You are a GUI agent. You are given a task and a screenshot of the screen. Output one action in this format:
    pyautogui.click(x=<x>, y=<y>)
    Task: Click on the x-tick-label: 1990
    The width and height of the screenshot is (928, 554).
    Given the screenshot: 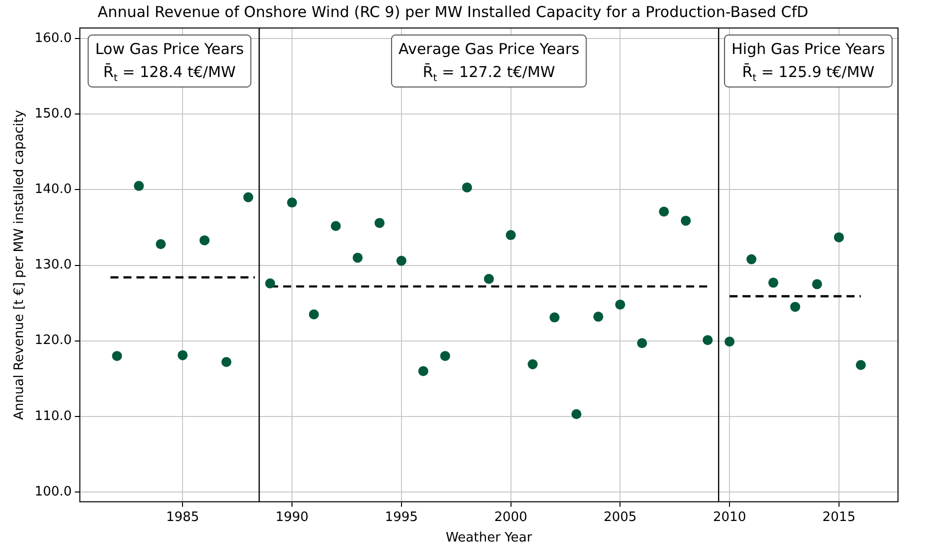 What is the action you would take?
    pyautogui.click(x=292, y=517)
    